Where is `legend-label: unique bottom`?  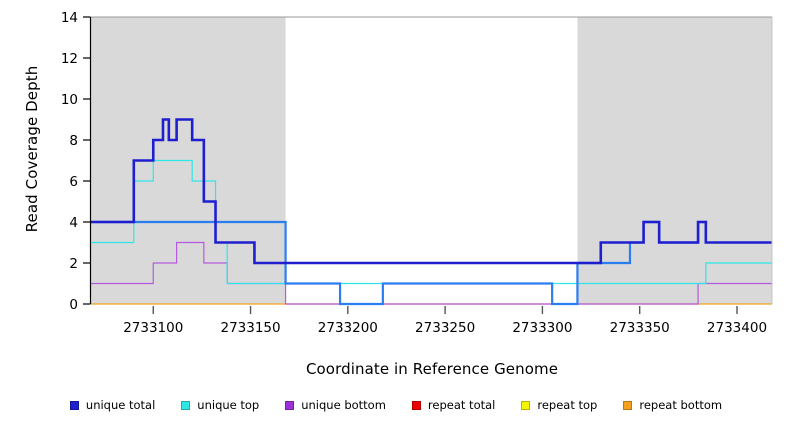
legend-label: unique bottom is located at coordinates (343, 405).